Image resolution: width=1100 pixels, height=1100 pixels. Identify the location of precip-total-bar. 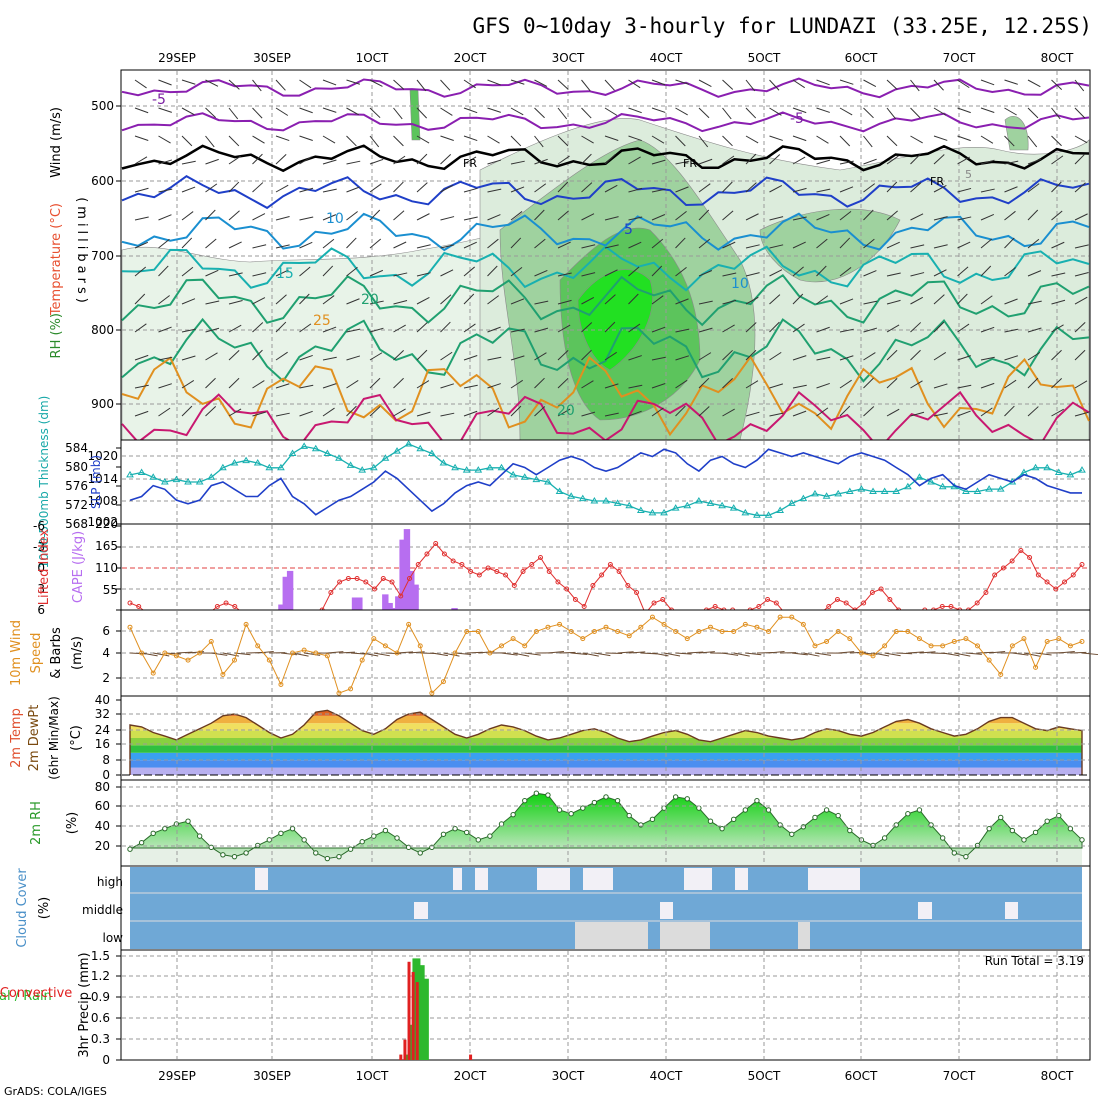
(424, 1019).